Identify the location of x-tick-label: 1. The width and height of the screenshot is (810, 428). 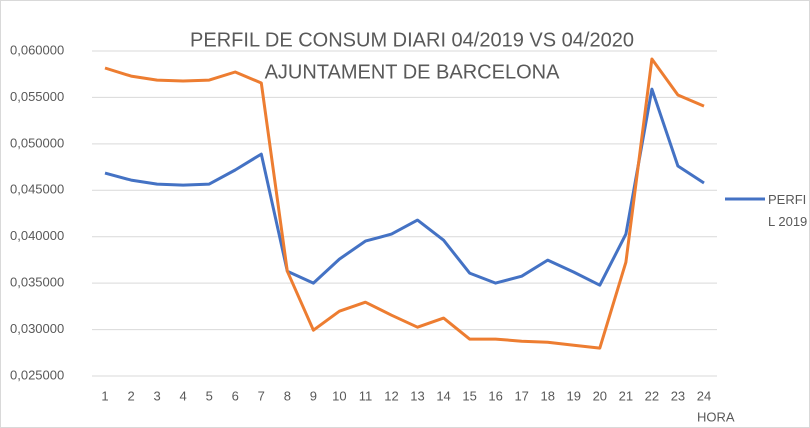
(104, 395).